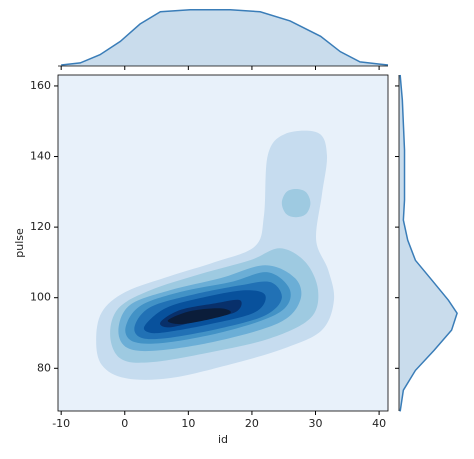  What do you see at coordinates (223, 439) in the screenshot?
I see `x-axis-label: id` at bounding box center [223, 439].